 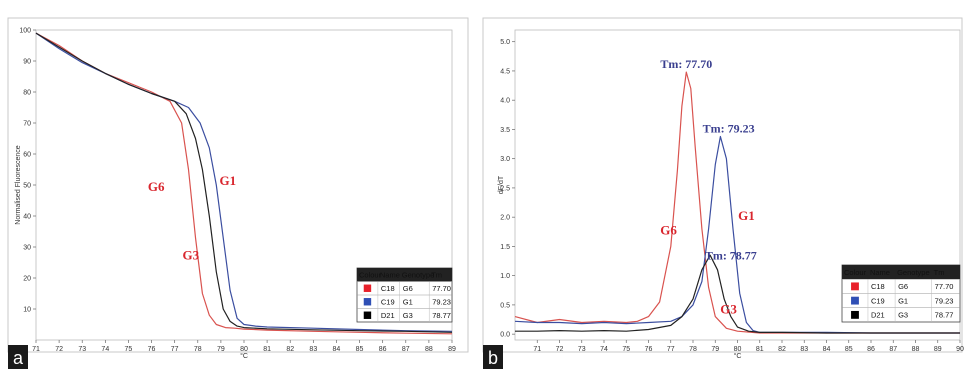 I want to click on x-axis-label: °C, so click(x=738, y=356).